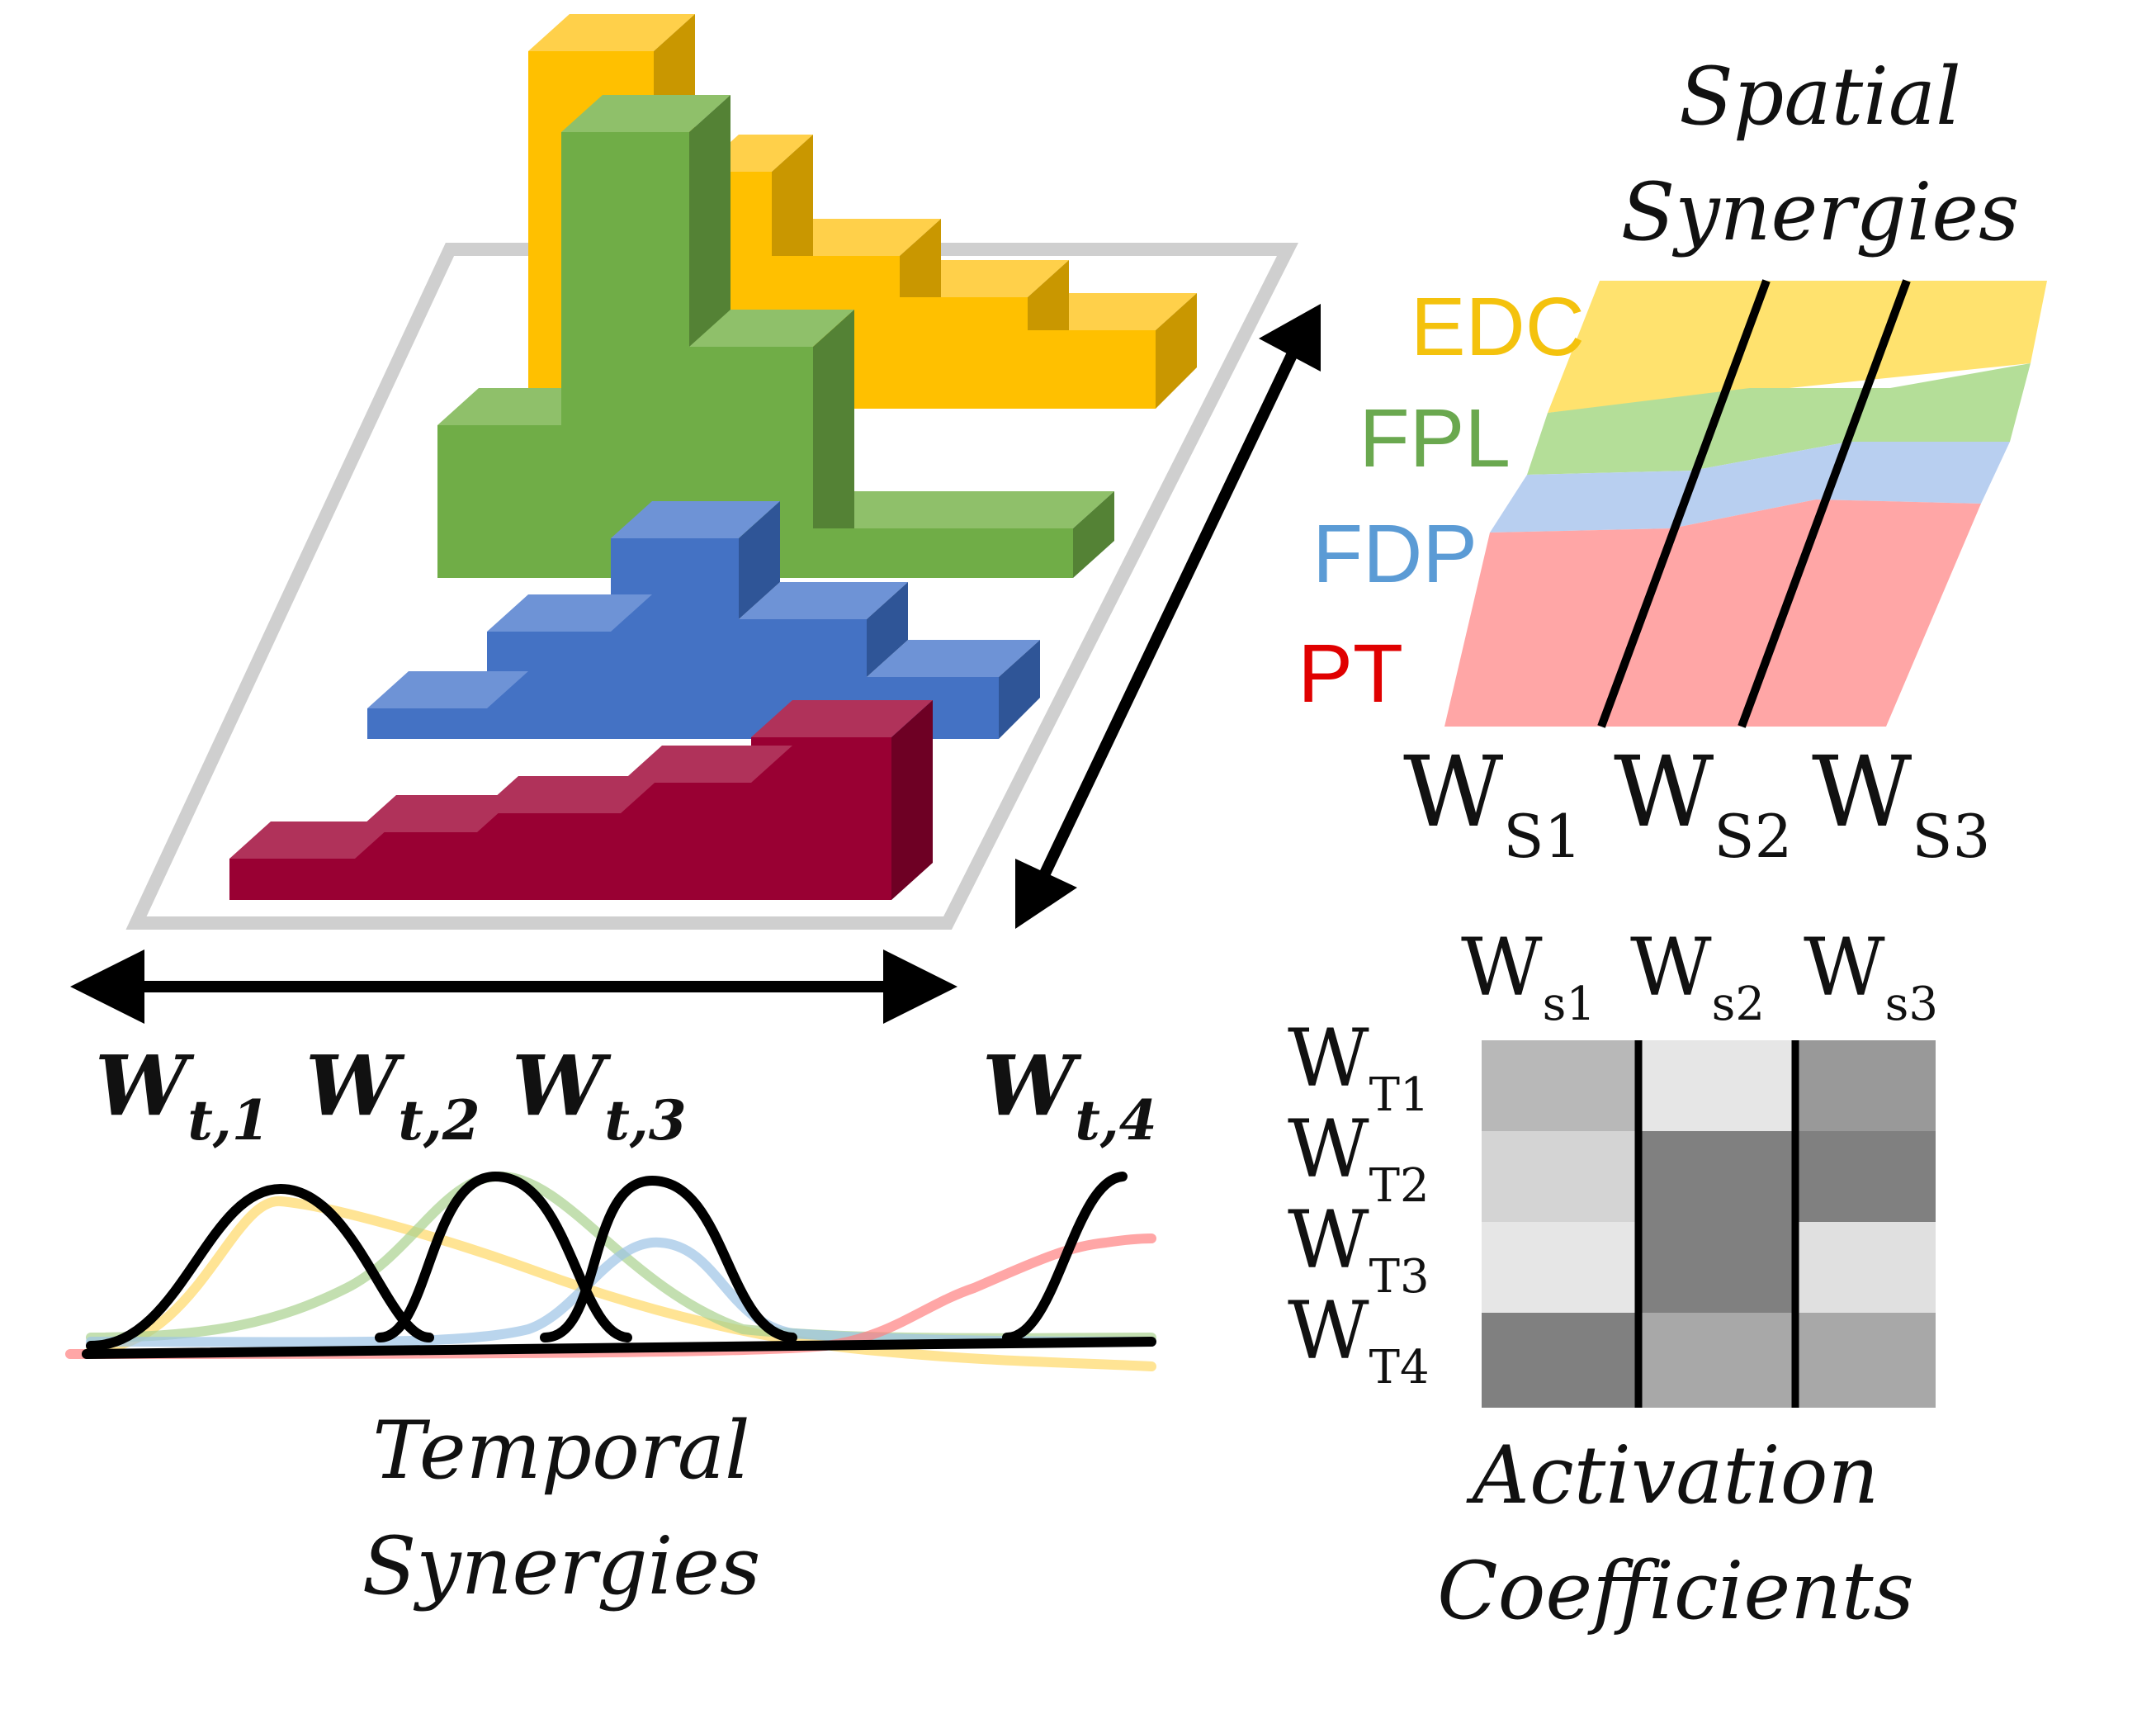 This screenshot has height=1733, width=2156. Describe the element at coordinates (1703, 803) in the screenshot. I see `label-ws2: WS2` at that location.